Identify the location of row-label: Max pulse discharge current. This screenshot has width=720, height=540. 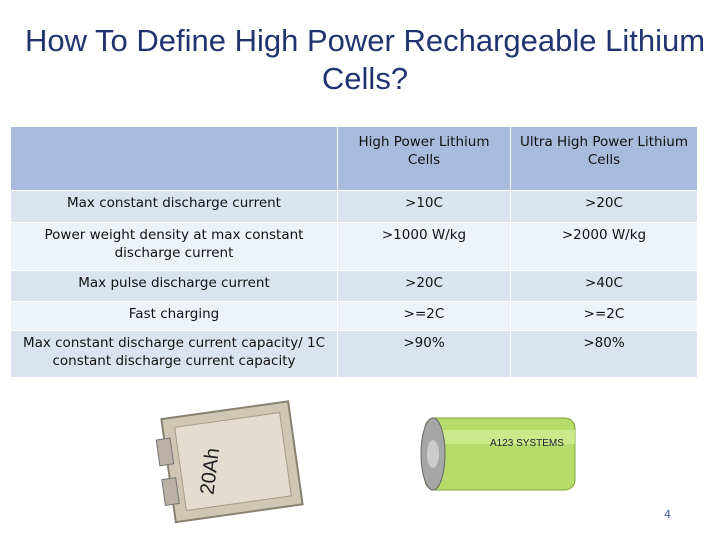
(174, 286).